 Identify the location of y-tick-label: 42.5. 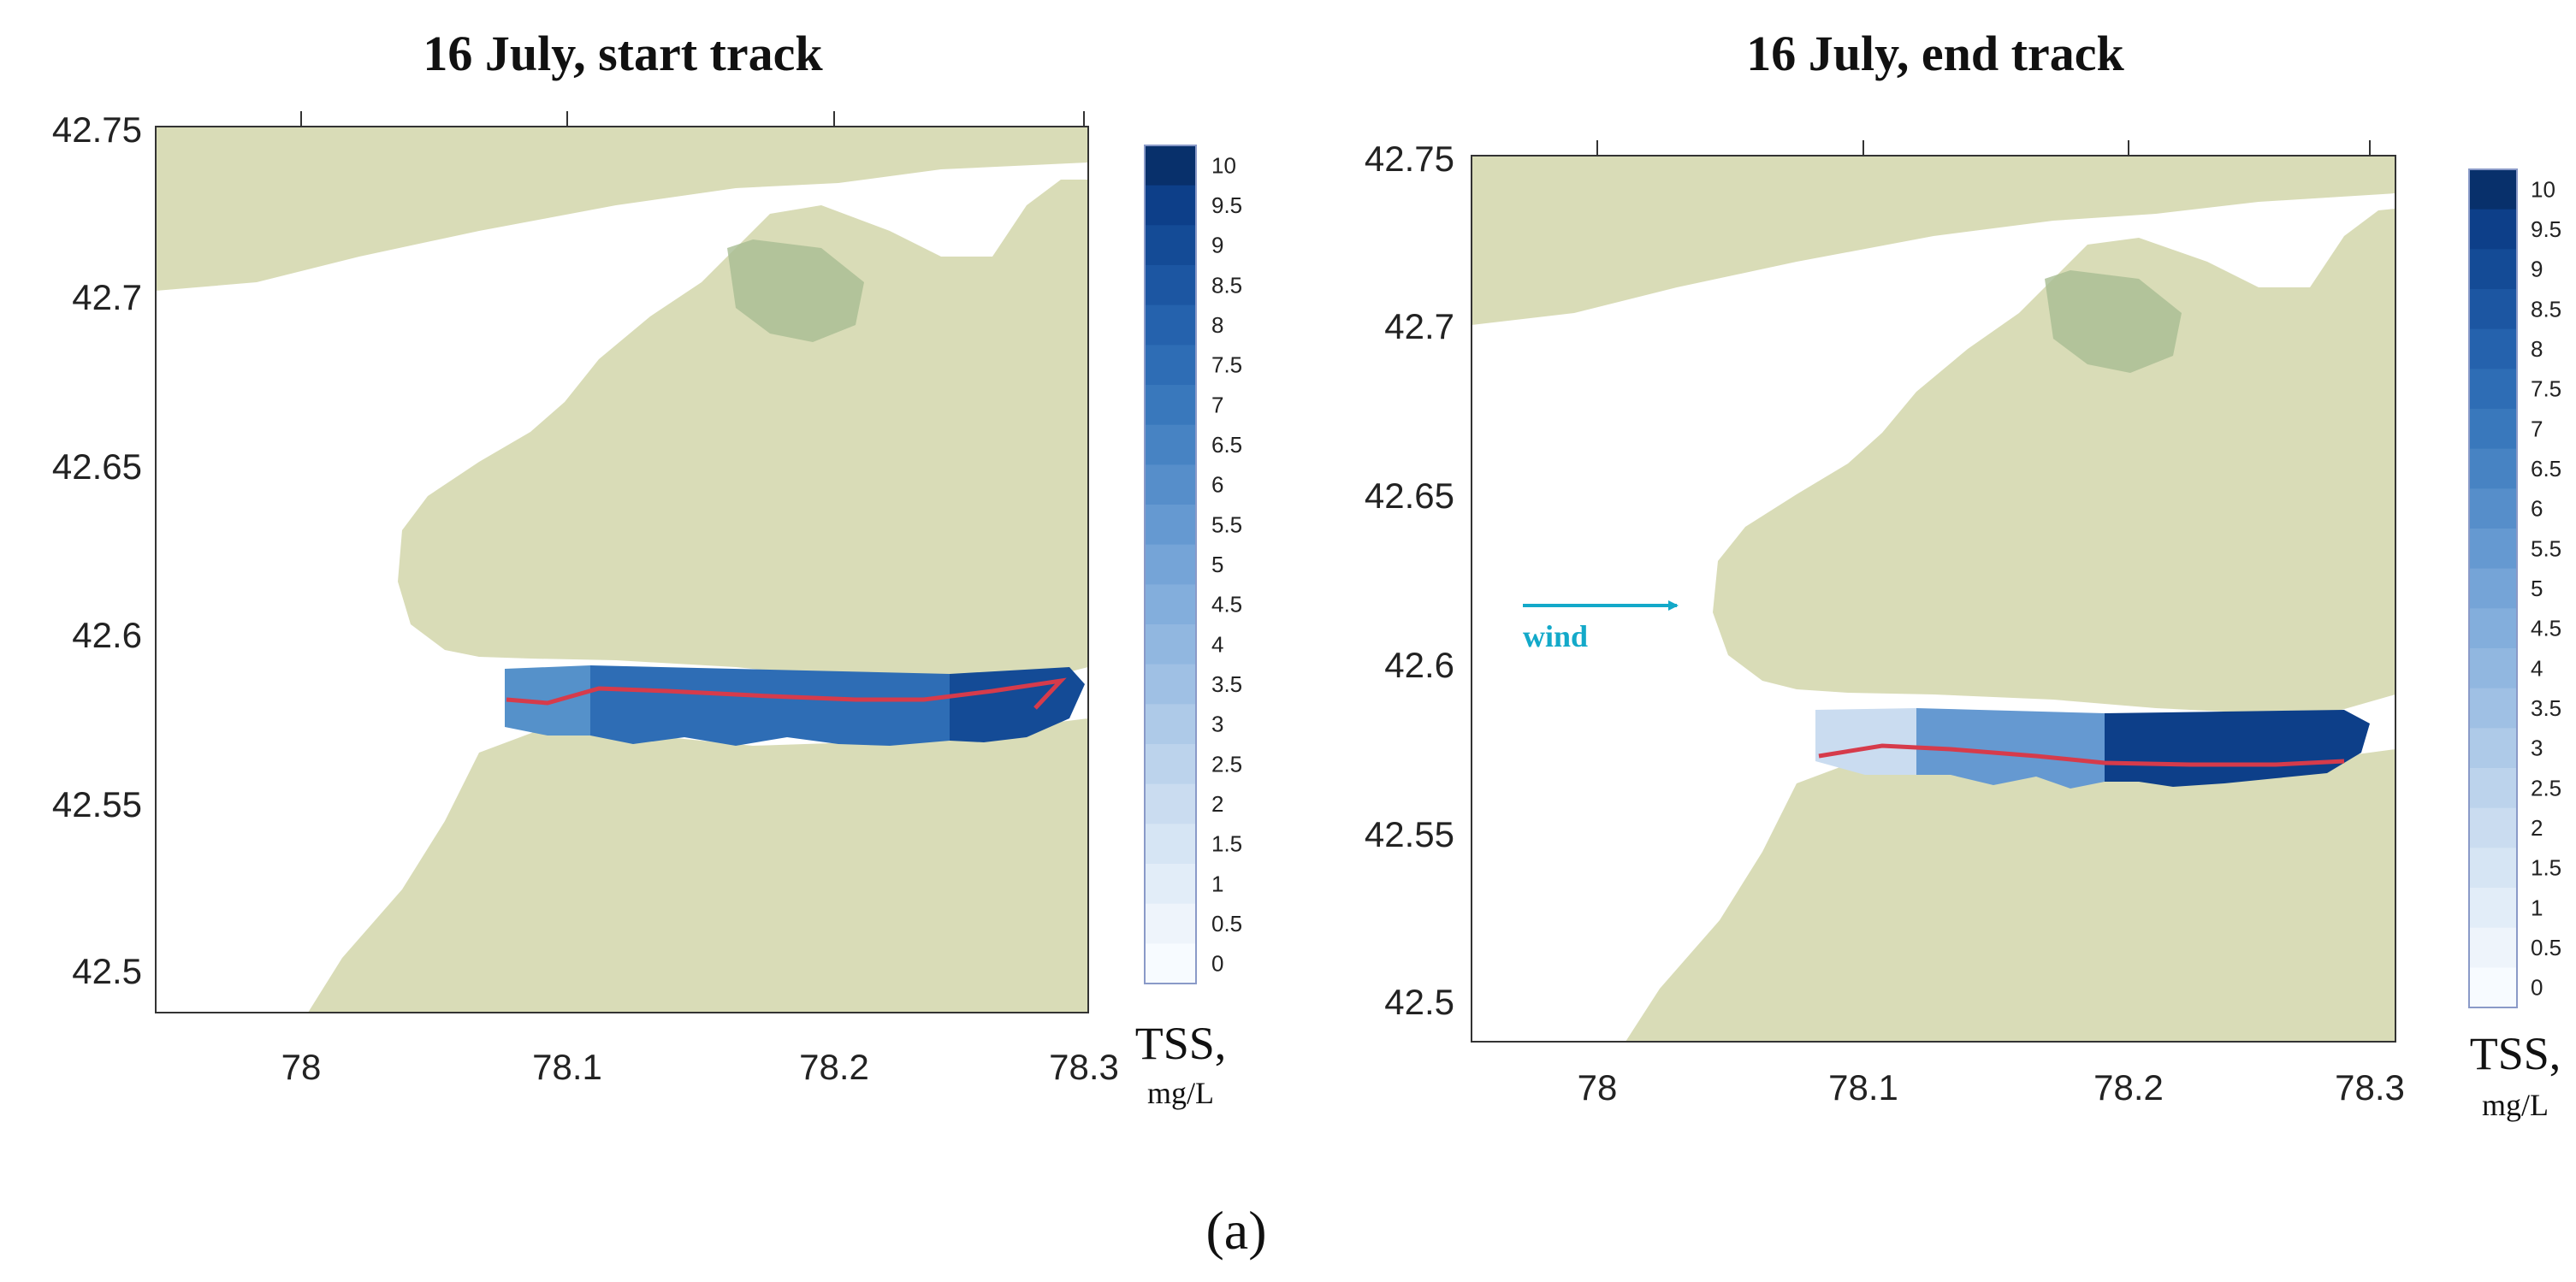
(1419, 1002).